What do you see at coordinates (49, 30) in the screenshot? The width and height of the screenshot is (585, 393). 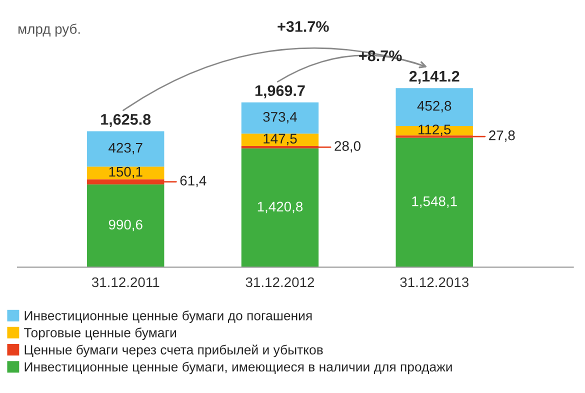 I see `y-axis-title: млрд руб.` at bounding box center [49, 30].